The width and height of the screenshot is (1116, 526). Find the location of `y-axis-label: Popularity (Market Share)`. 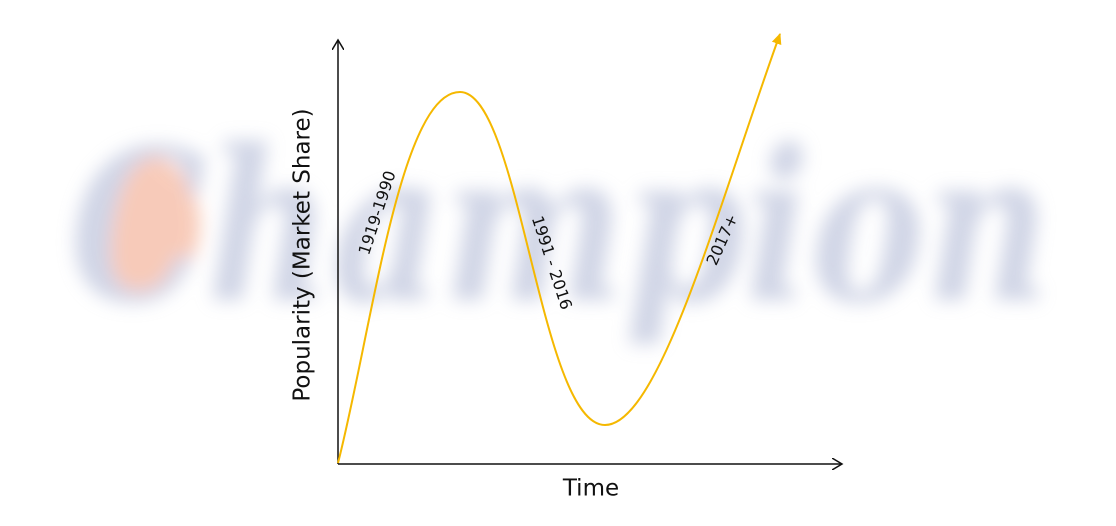

y-axis-label: Popularity (Market Share) is located at coordinates (303, 254).